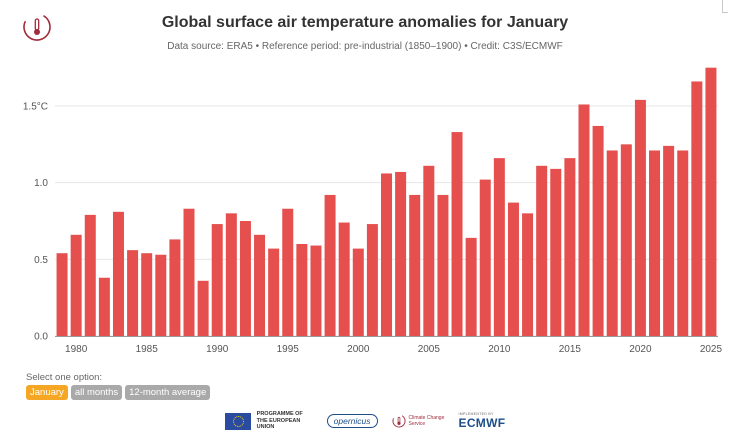 The width and height of the screenshot is (730, 435). I want to click on bar-2019, so click(626, 240).